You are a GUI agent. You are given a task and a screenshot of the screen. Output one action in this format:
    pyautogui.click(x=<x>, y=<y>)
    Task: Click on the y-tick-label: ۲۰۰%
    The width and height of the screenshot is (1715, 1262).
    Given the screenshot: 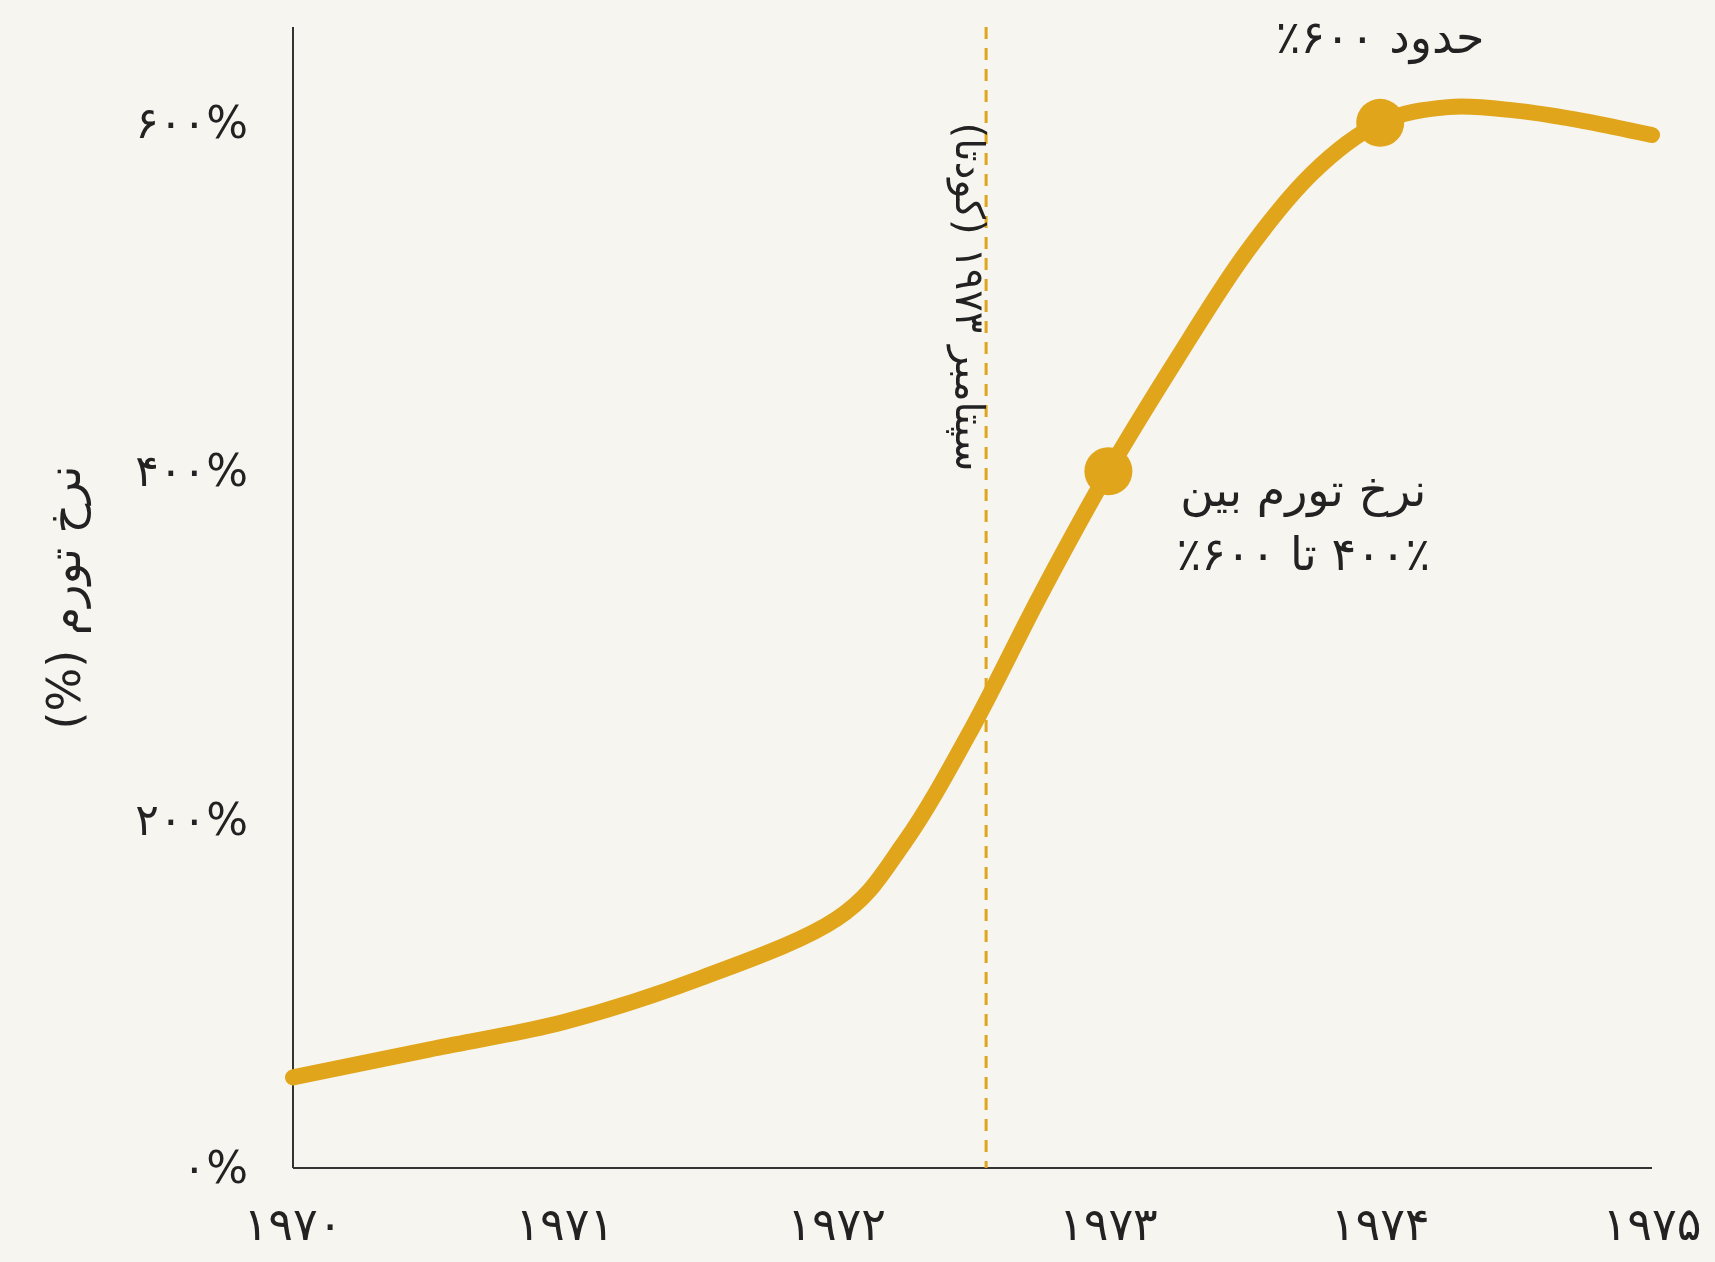 What is the action you would take?
    pyautogui.click(x=191, y=819)
    